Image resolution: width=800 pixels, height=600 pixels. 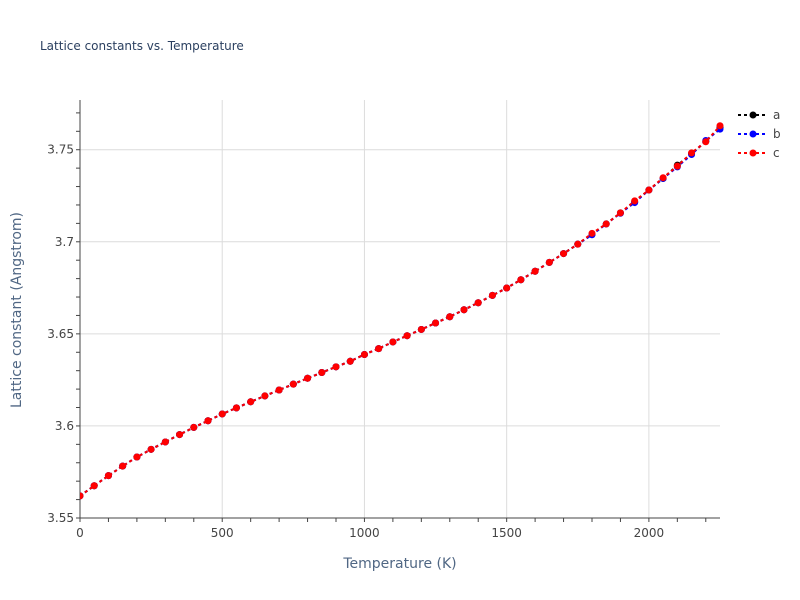 I want to click on chart-title: Lattice constants vs. Temperature, so click(x=142, y=46).